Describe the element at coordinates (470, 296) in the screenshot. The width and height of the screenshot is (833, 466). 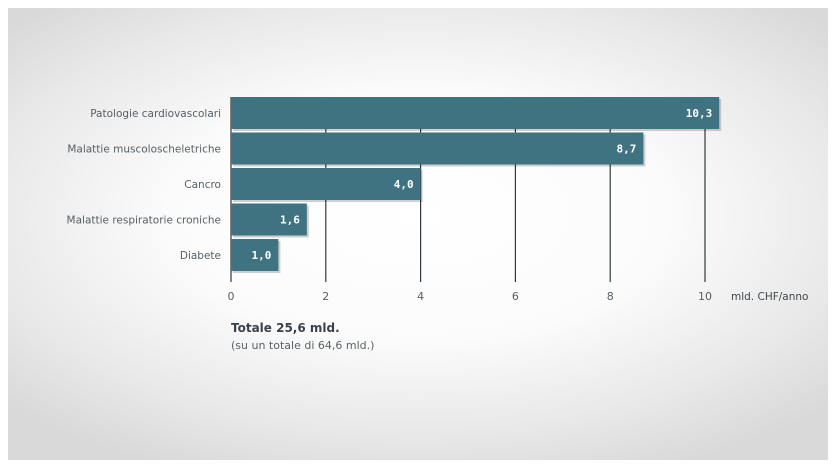
I see `x-axis-ticks: 0 2 4 6 8 10` at that location.